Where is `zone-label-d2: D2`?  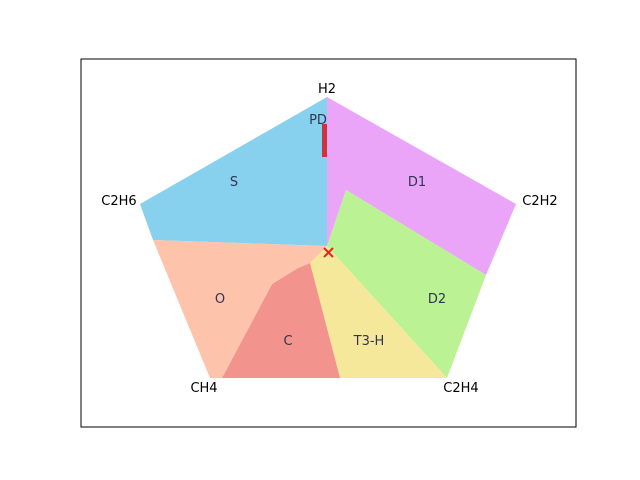 zone-label-d2: D2 is located at coordinates (437, 299).